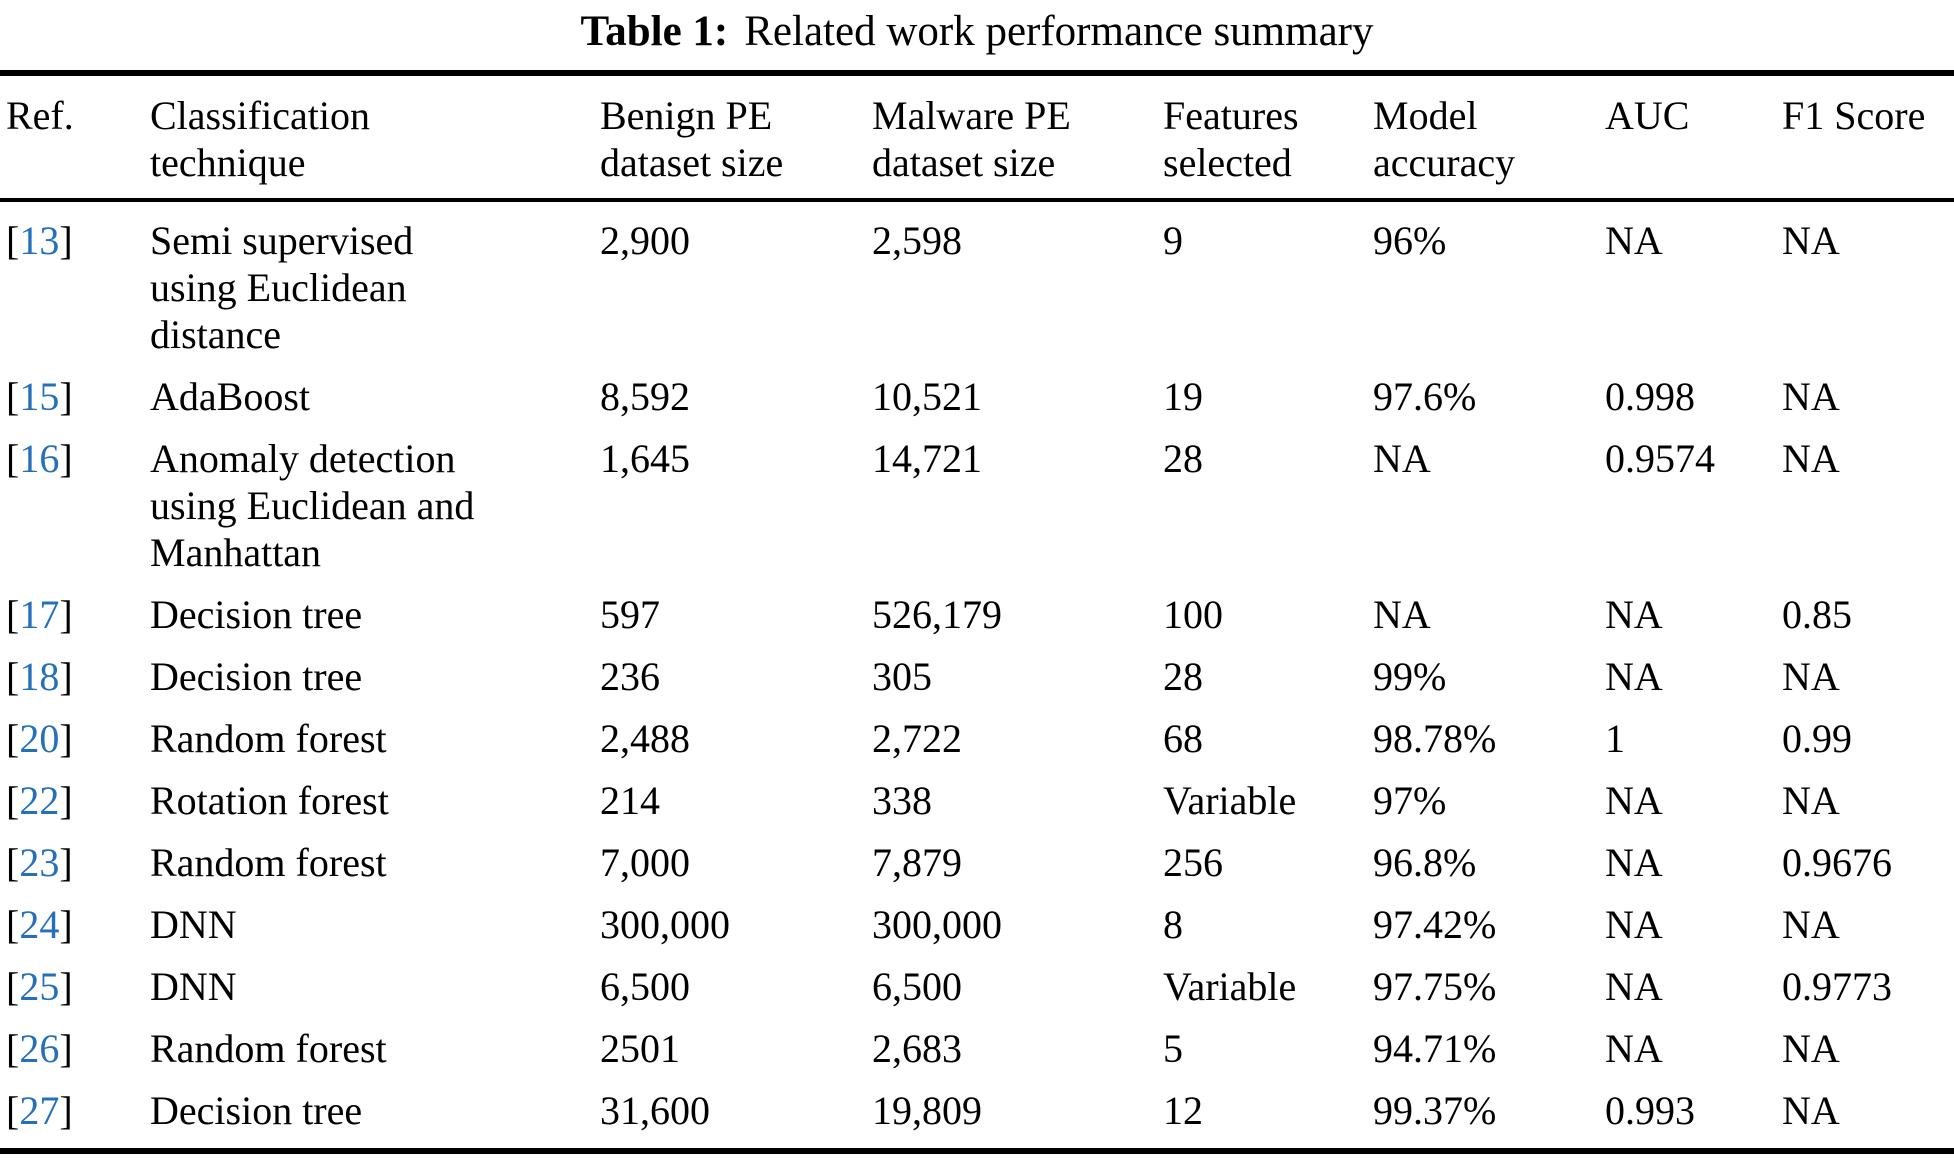 The width and height of the screenshot is (1954, 1171). Describe the element at coordinates (1817, 614) in the screenshot. I see `f1-score-cell: 0.85` at that location.